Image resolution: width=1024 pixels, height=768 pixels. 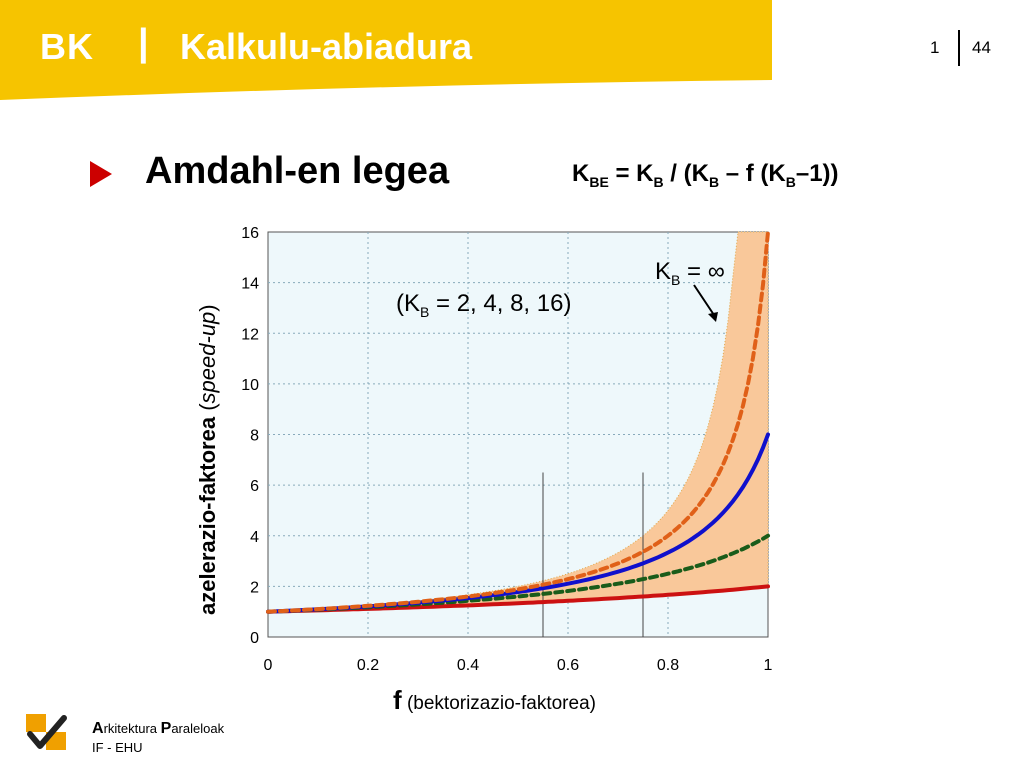 I want to click on x-axis-label: f (bektorizazio-faktorea), so click(x=494, y=700).